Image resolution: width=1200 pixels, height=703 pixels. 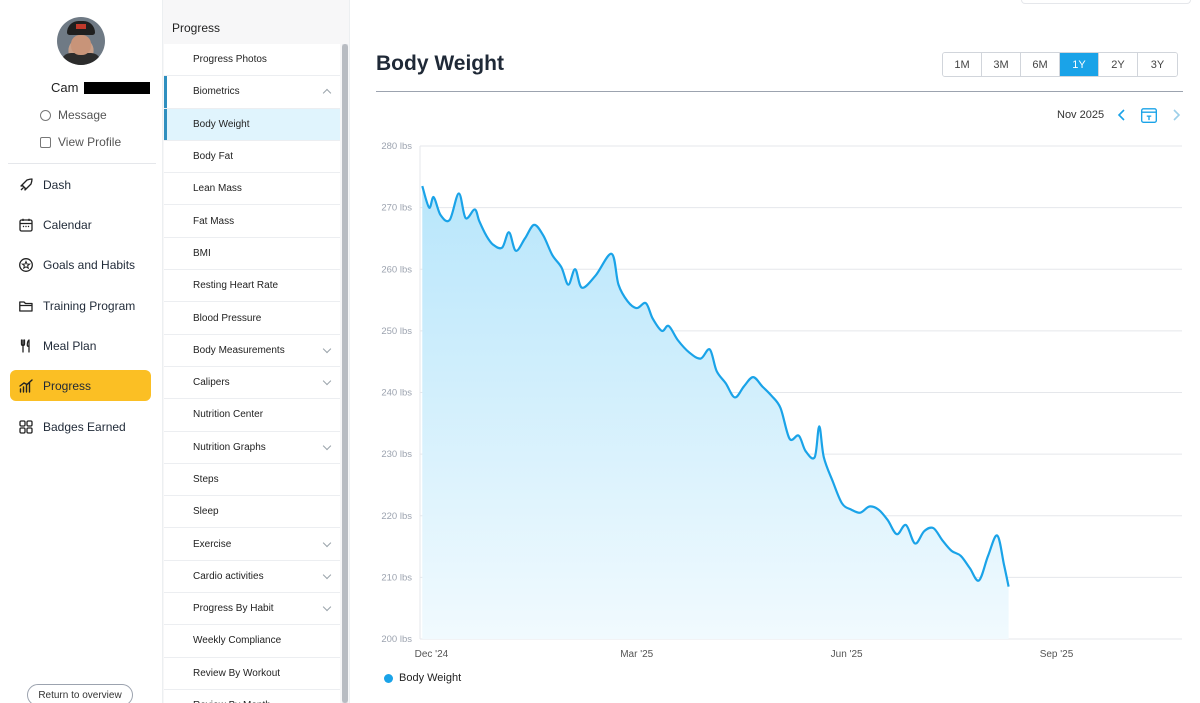 What do you see at coordinates (327, 93) in the screenshot?
I see `chevron-up-icon` at bounding box center [327, 93].